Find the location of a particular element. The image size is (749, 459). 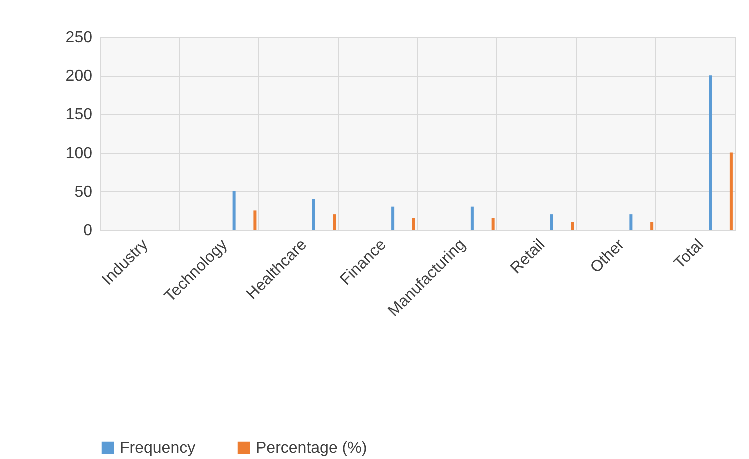

legend-label: Percentage (%) is located at coordinates (312, 448).